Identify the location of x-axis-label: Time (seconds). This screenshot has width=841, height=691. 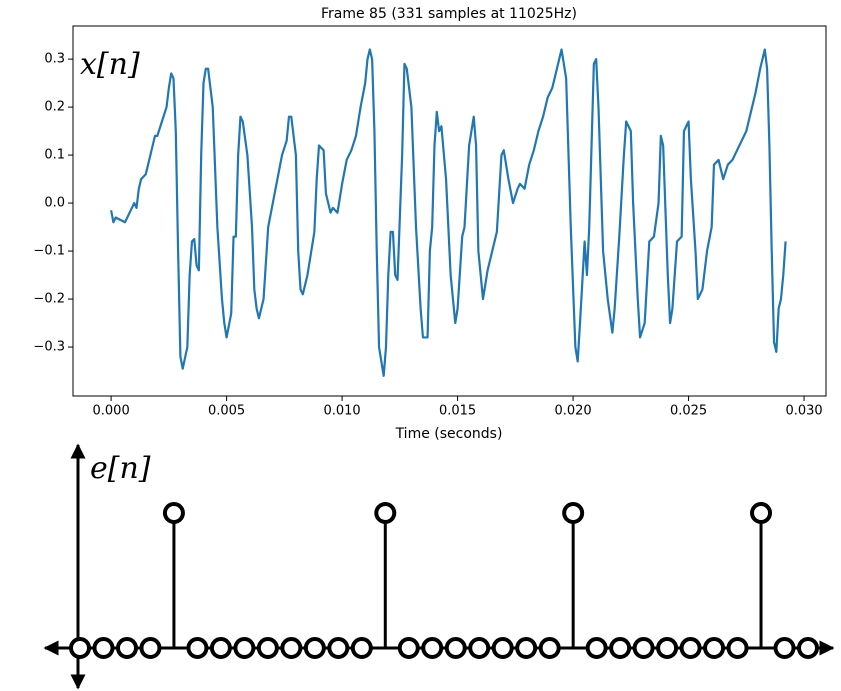
(449, 434).